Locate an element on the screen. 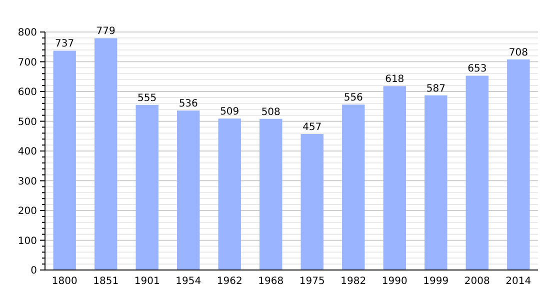 Image resolution: width=550 pixels, height=300 pixels. x-tick-label: 1901 is located at coordinates (147, 281).